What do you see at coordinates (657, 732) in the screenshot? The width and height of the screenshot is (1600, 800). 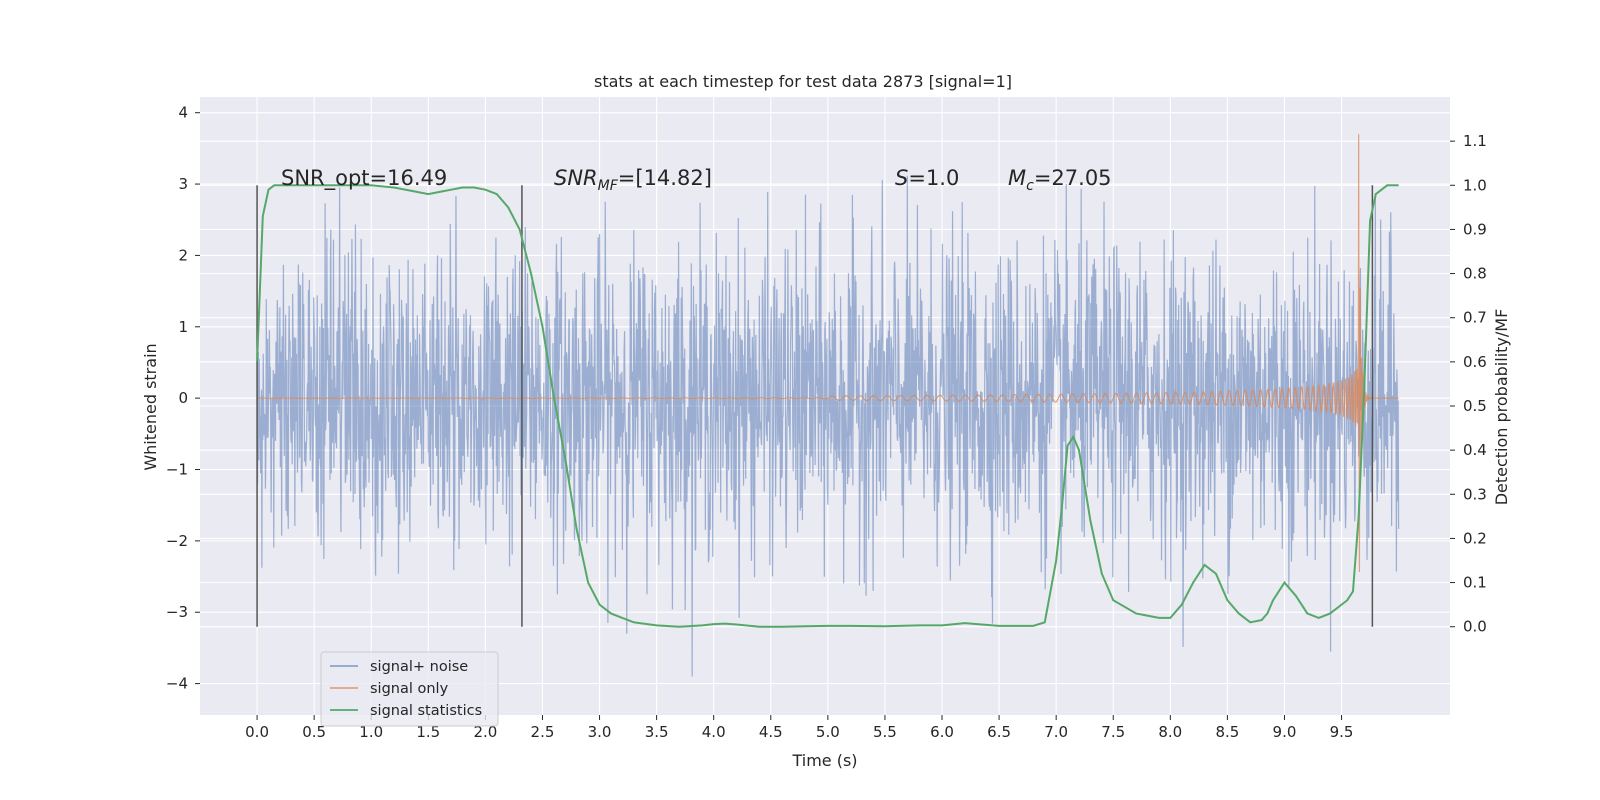 I see `x-tick-label-7: 3.5` at bounding box center [657, 732].